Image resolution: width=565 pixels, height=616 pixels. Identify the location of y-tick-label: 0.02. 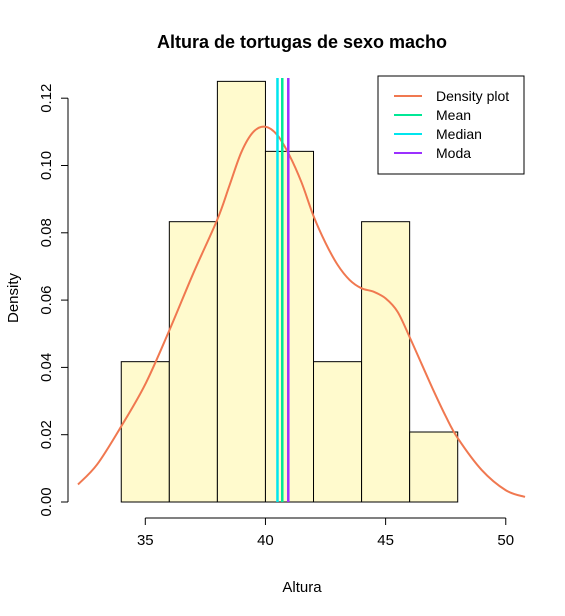
(46, 434).